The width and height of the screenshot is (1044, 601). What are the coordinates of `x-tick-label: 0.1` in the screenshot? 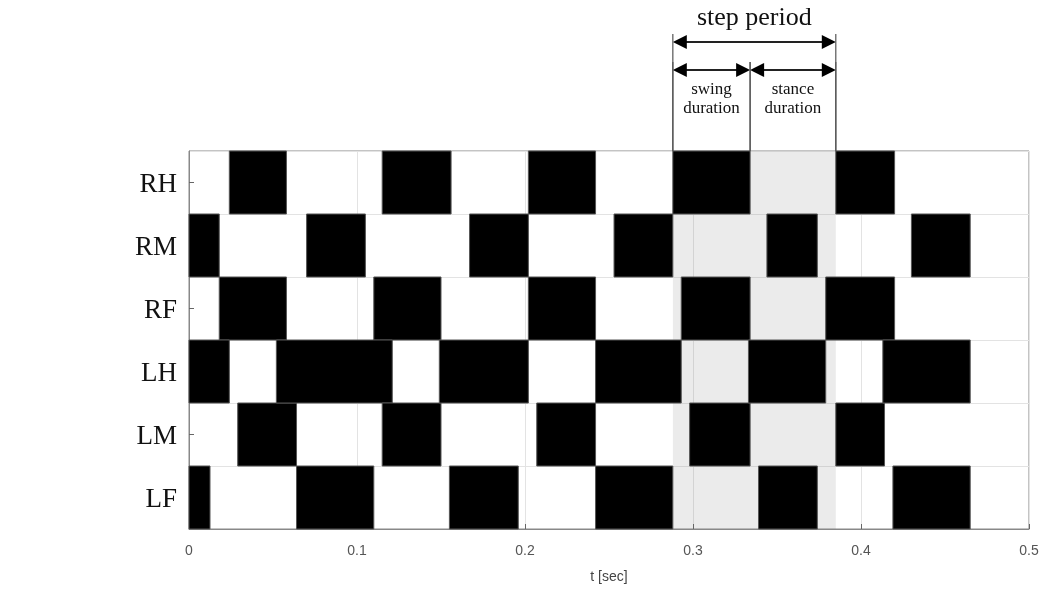 It's located at (357, 550).